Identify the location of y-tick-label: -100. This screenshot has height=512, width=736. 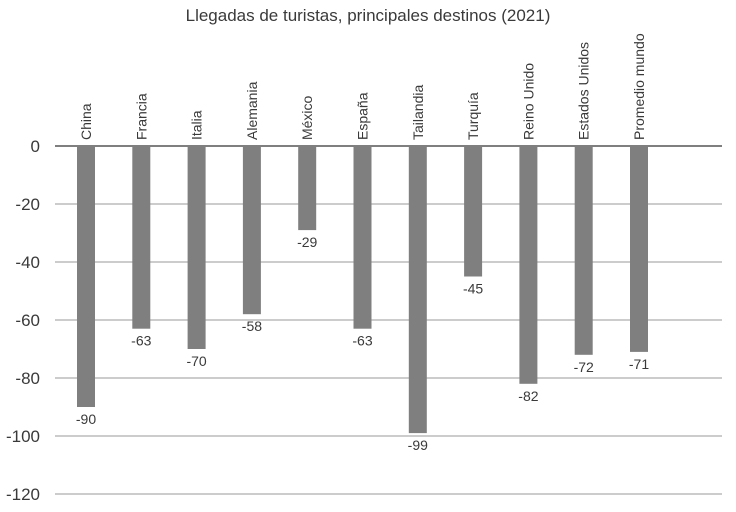
(23, 436).